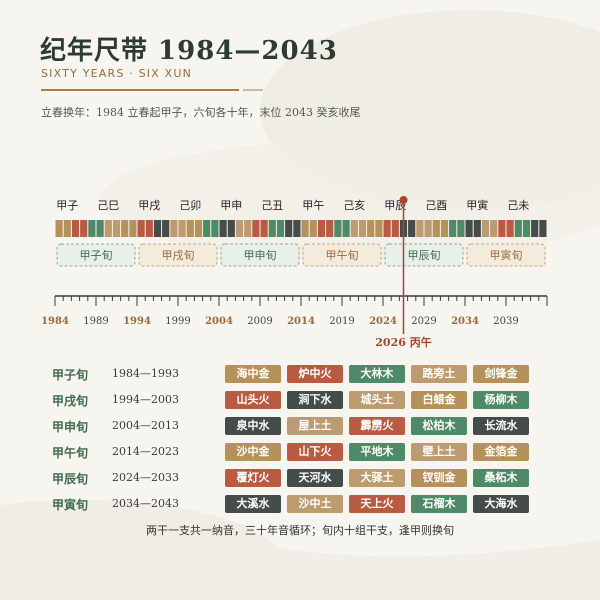  I want to click on xun-group-label: 甲子旬, so click(96, 255).